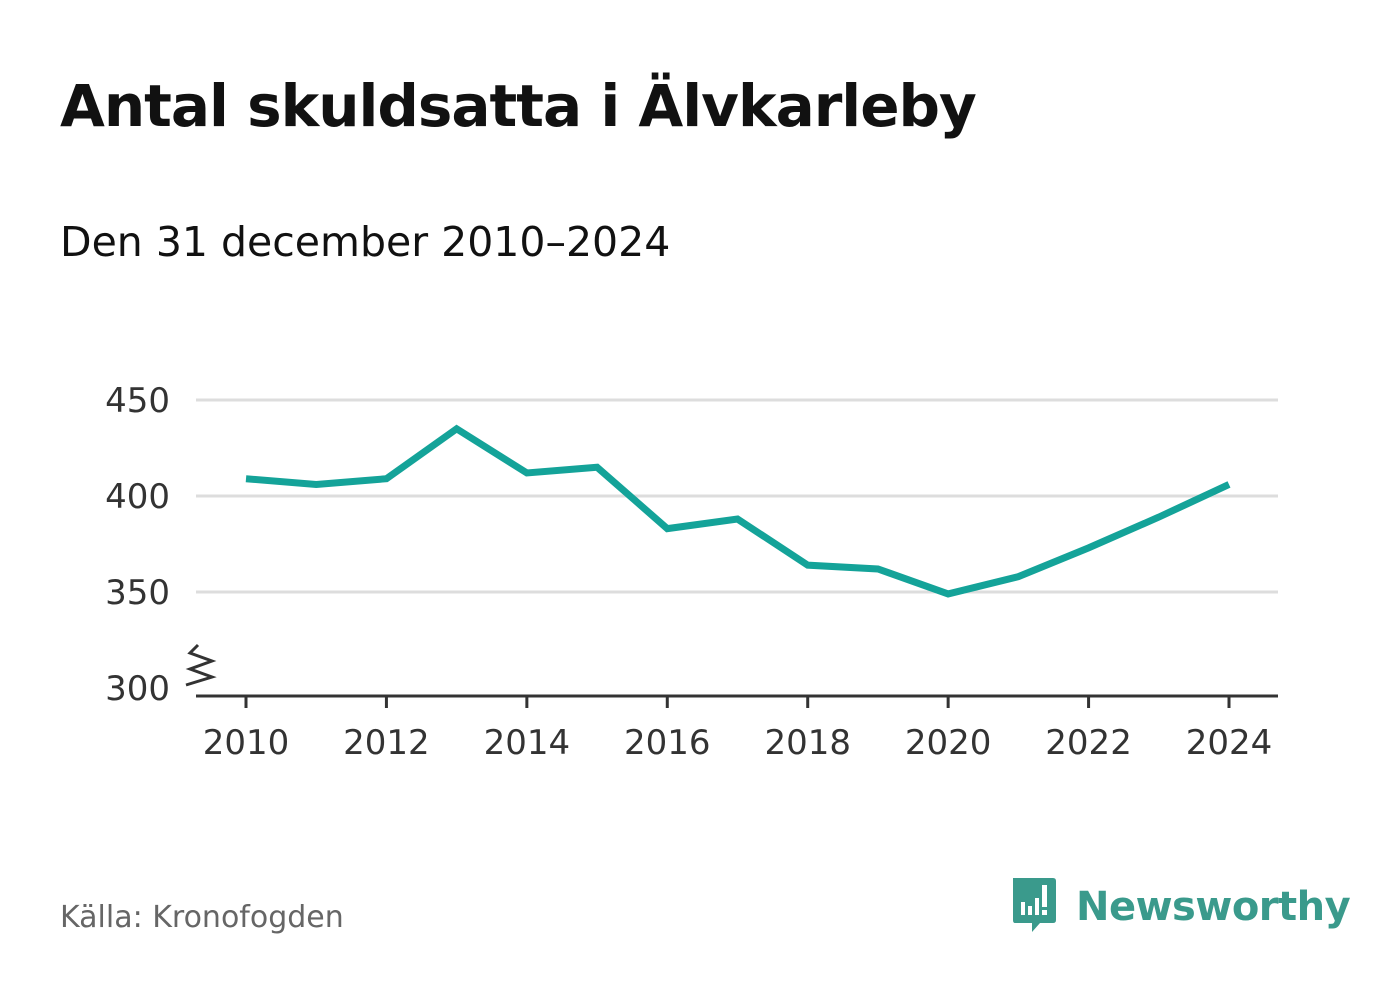  I want to click on y-tick-label-350: 350, so click(137, 593).